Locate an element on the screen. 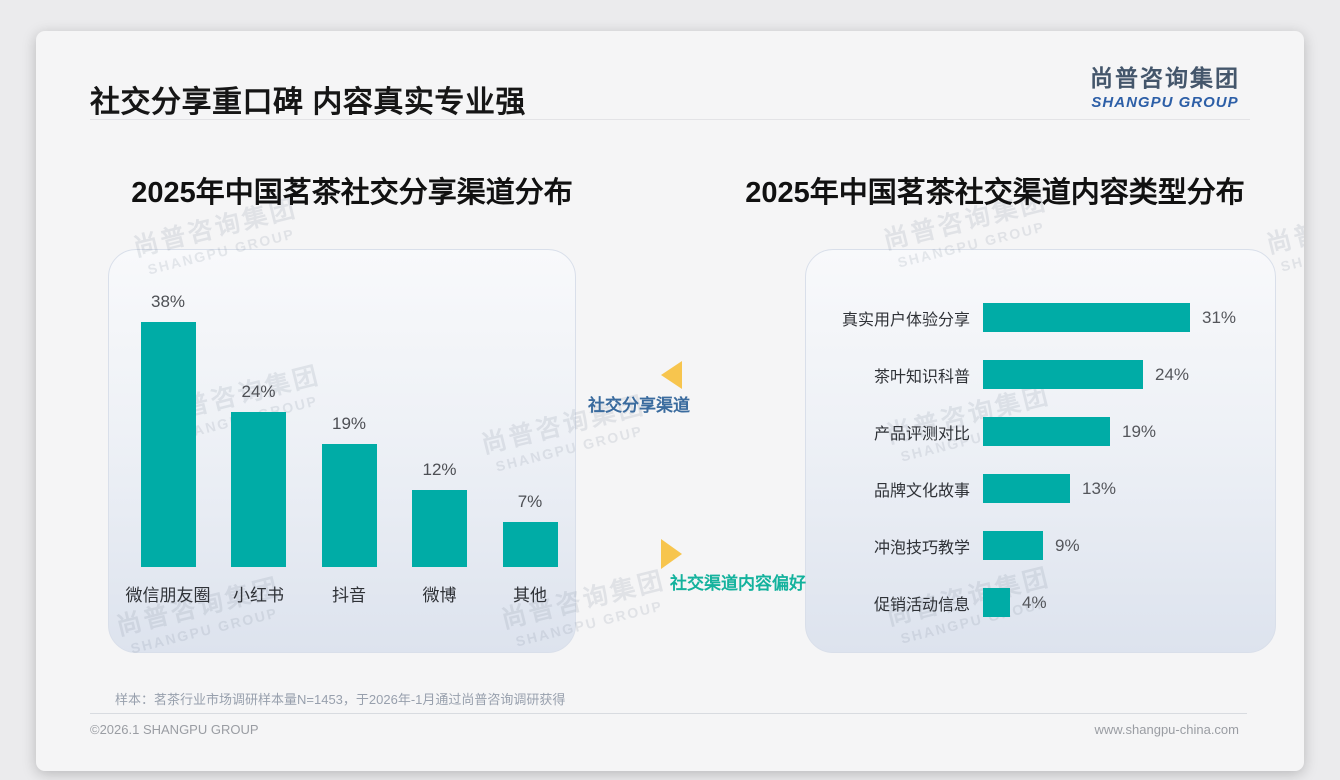  hbar-row: 真实用户体验分享 31% is located at coordinates (1045, 317).